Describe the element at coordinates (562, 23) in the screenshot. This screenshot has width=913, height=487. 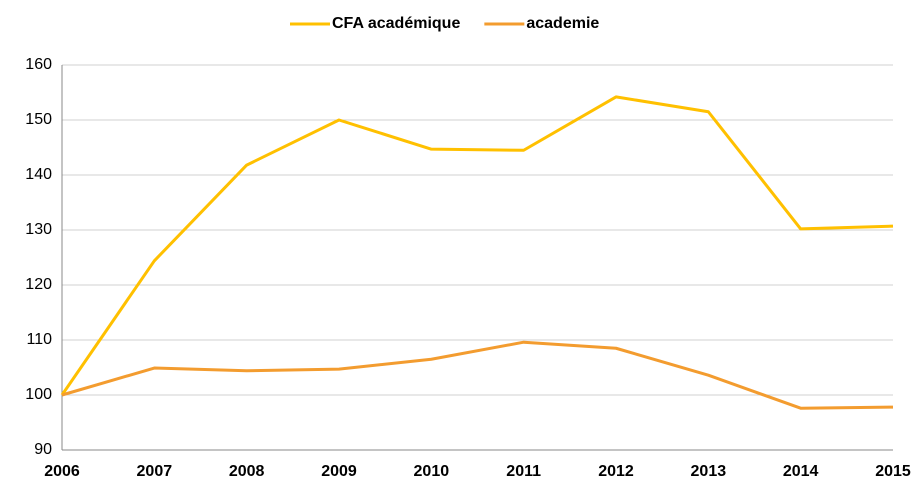
I see `legend-label: academie` at that location.